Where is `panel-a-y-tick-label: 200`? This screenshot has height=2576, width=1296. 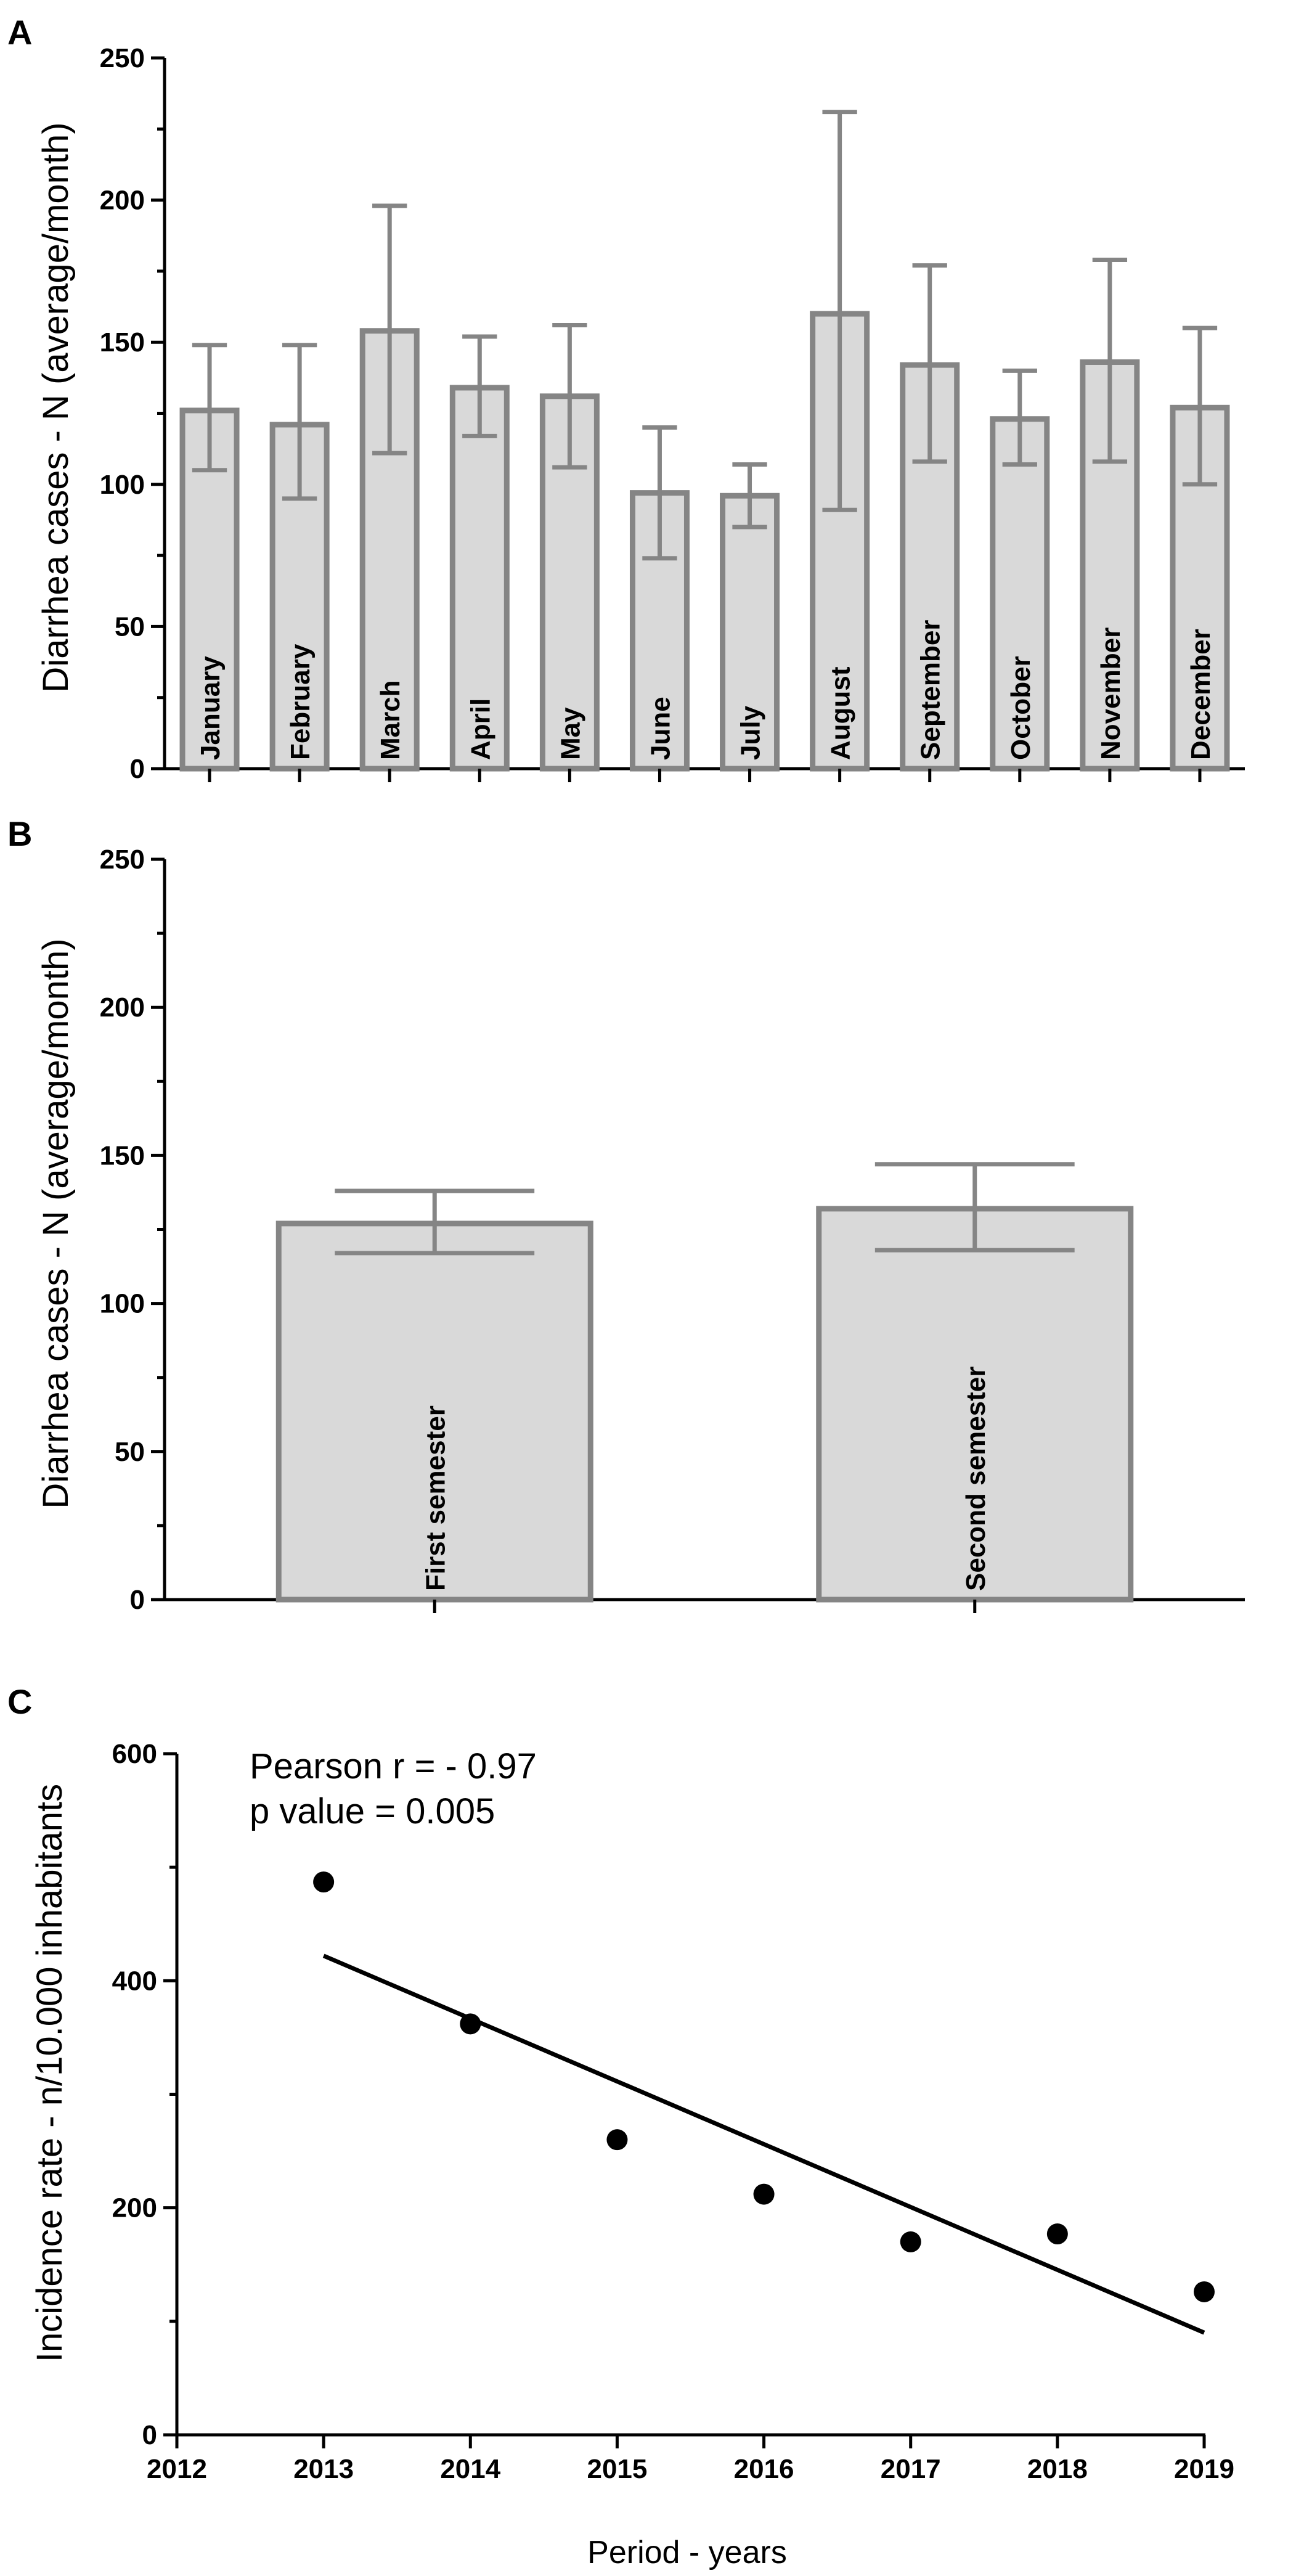
panel-a-y-tick-label: 200 is located at coordinates (122, 201).